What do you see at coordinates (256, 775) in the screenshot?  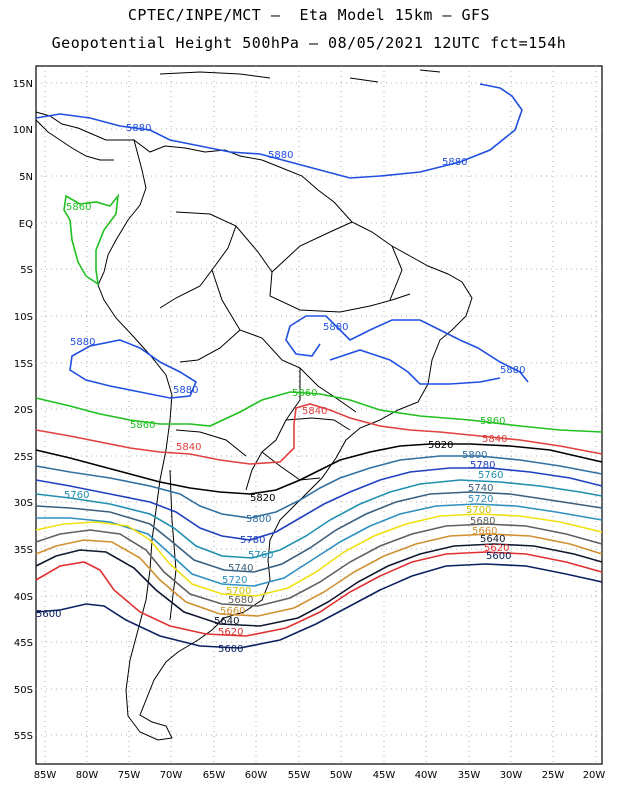 I see `lon-label: 60W` at bounding box center [256, 775].